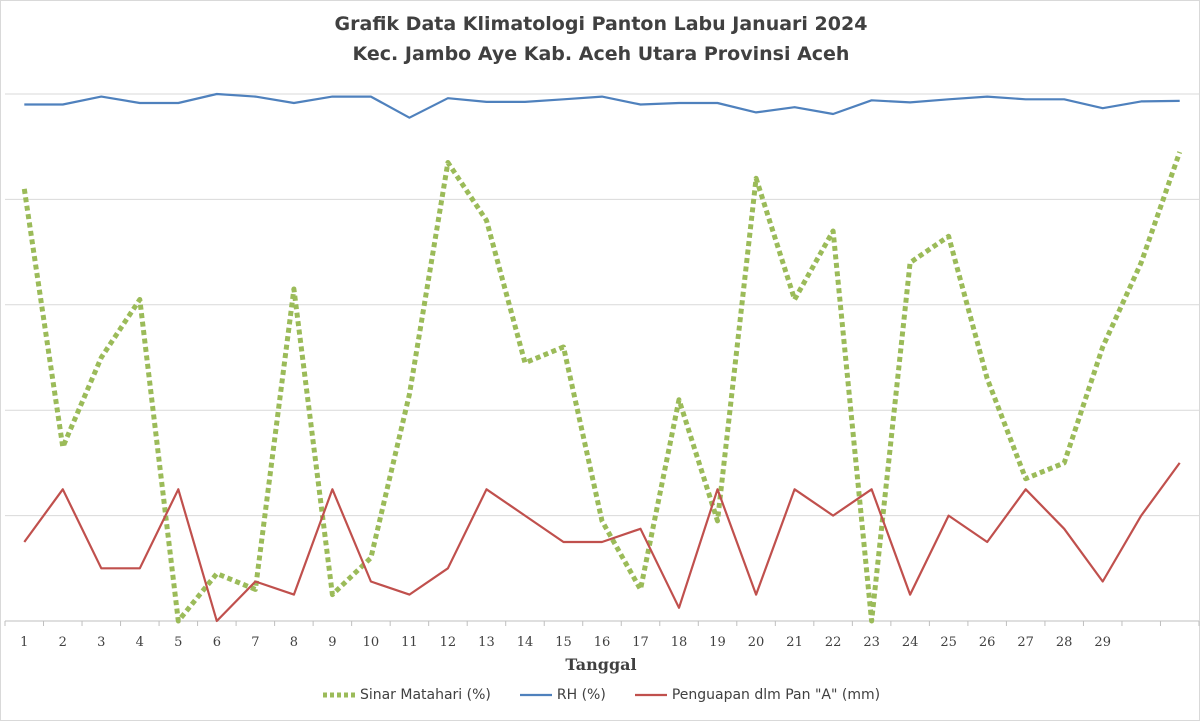 The image size is (1200, 722). I want to click on legend-label-penguapan: Penguapan dlm Pan "A" (mm), so click(776, 695).